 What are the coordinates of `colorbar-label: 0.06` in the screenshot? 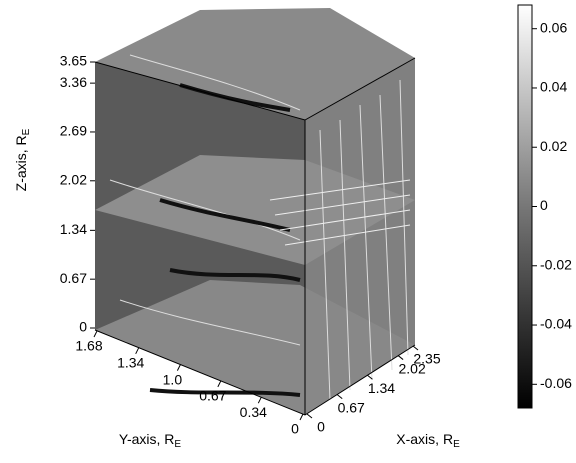 It's located at (553, 27).